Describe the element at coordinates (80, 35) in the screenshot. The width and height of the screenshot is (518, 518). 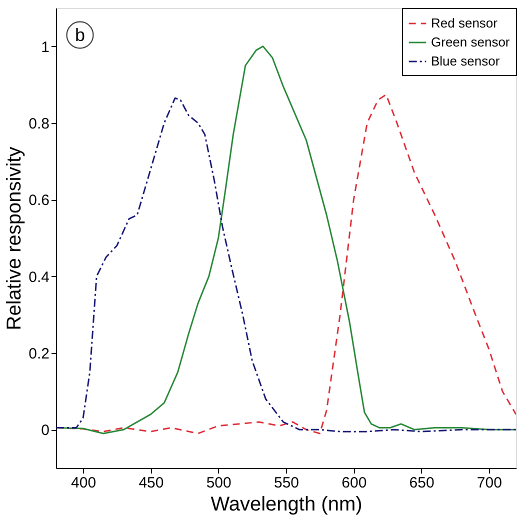
I see `annotation: b` at that location.